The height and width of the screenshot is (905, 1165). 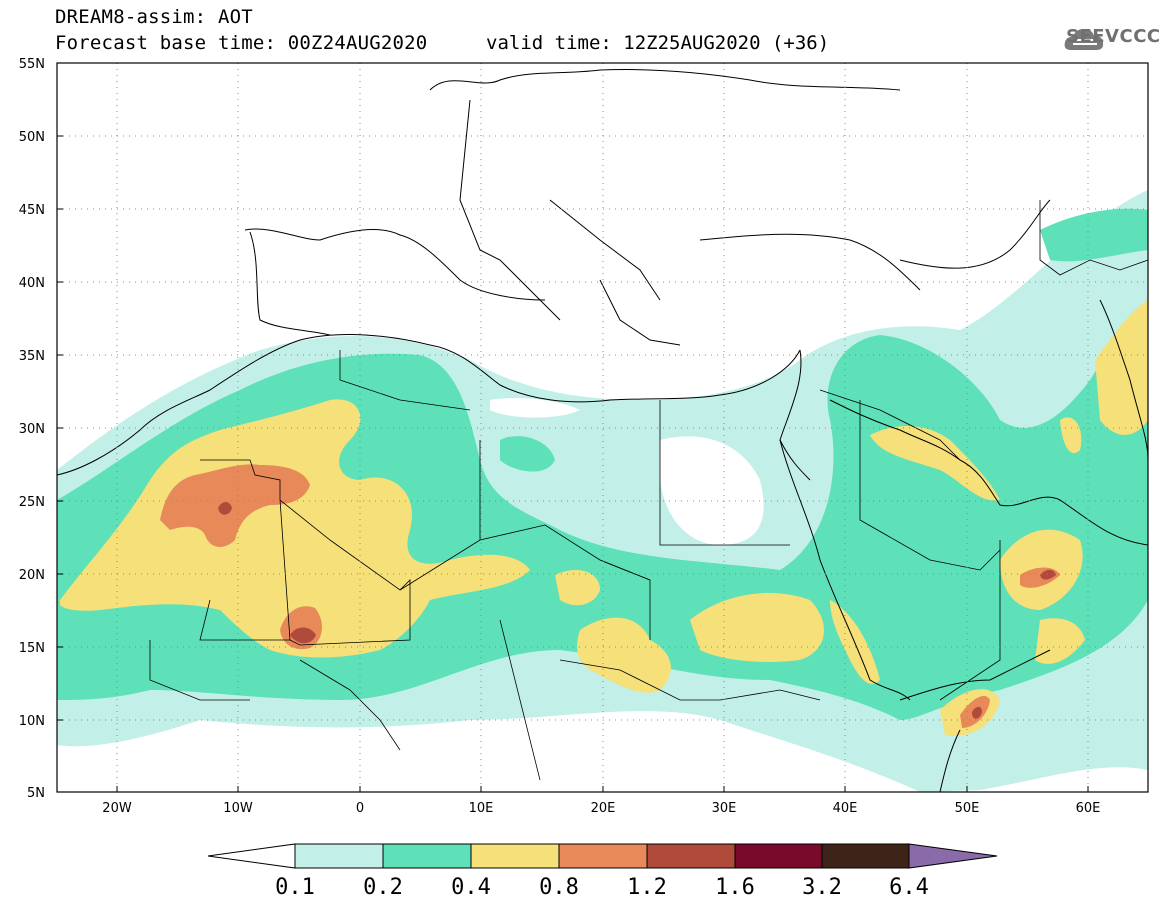 What do you see at coordinates (1088, 808) in the screenshot?
I see `lon-label: 60E` at bounding box center [1088, 808].